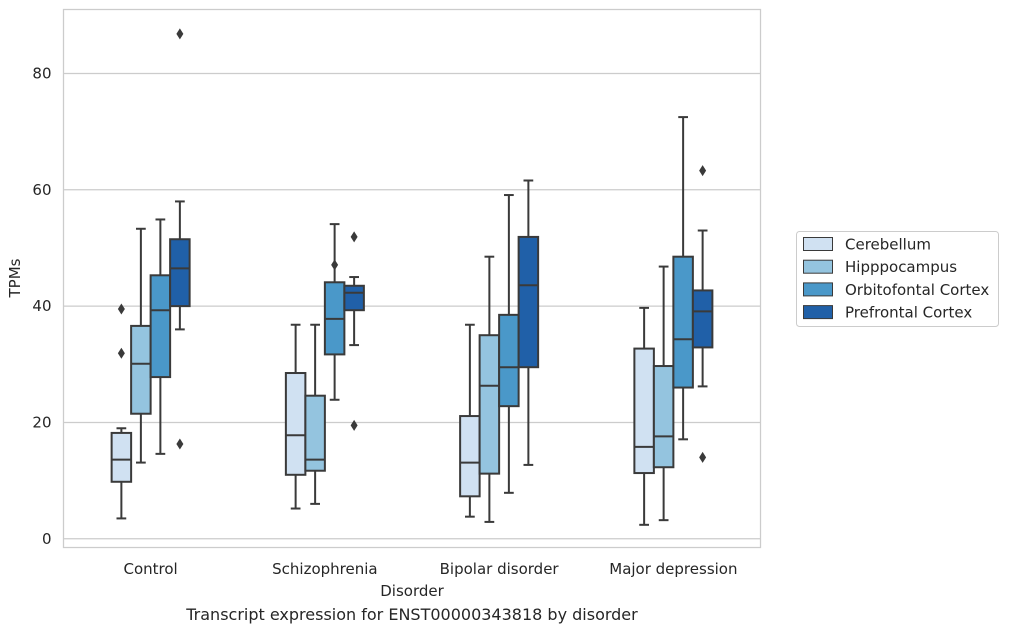 The width and height of the screenshot is (1009, 634). Describe the element at coordinates (888, 245) in the screenshot. I see `legend-label: Cerebellum` at that location.